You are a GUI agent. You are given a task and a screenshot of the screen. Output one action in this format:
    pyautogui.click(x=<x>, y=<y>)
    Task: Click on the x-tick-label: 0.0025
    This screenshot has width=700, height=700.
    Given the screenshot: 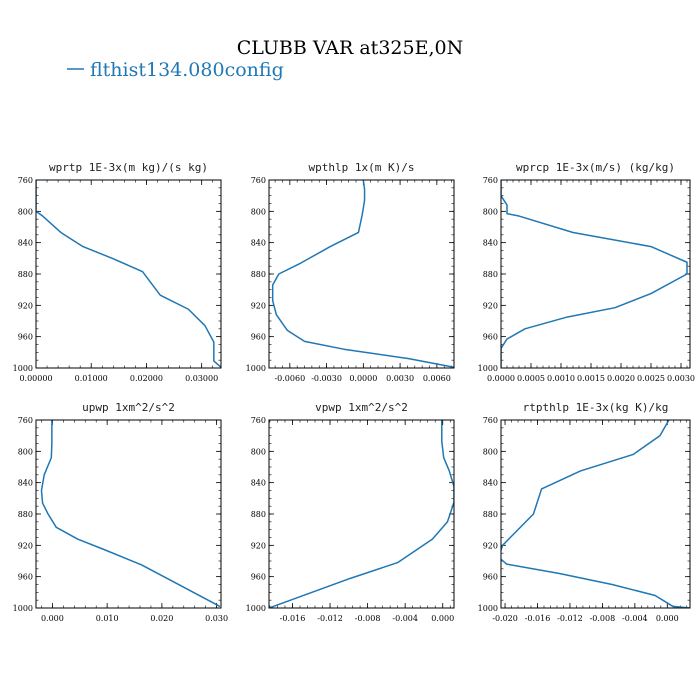 What is the action you would take?
    pyautogui.click(x=651, y=378)
    